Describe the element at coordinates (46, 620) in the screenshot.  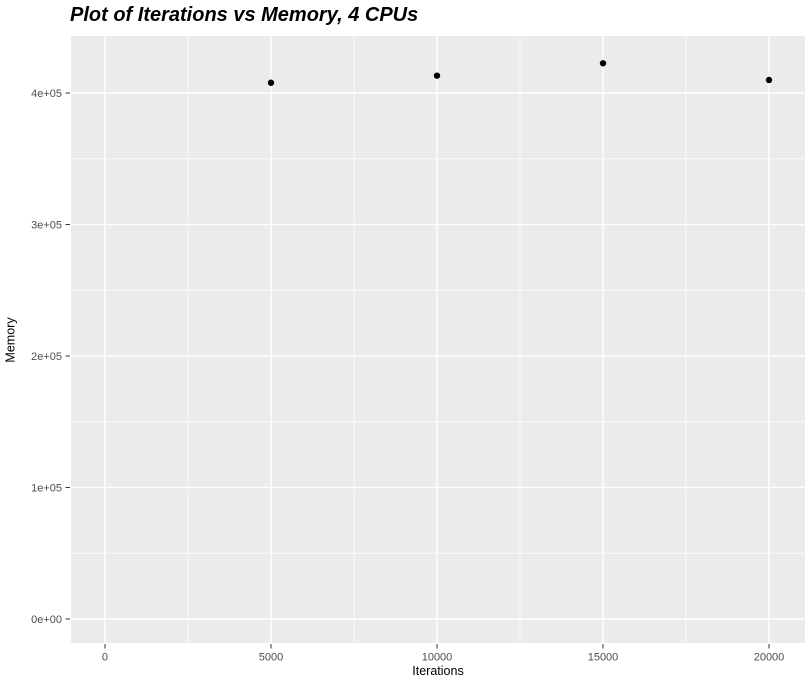
I see `y-tick-label: 0e+00` at that location.